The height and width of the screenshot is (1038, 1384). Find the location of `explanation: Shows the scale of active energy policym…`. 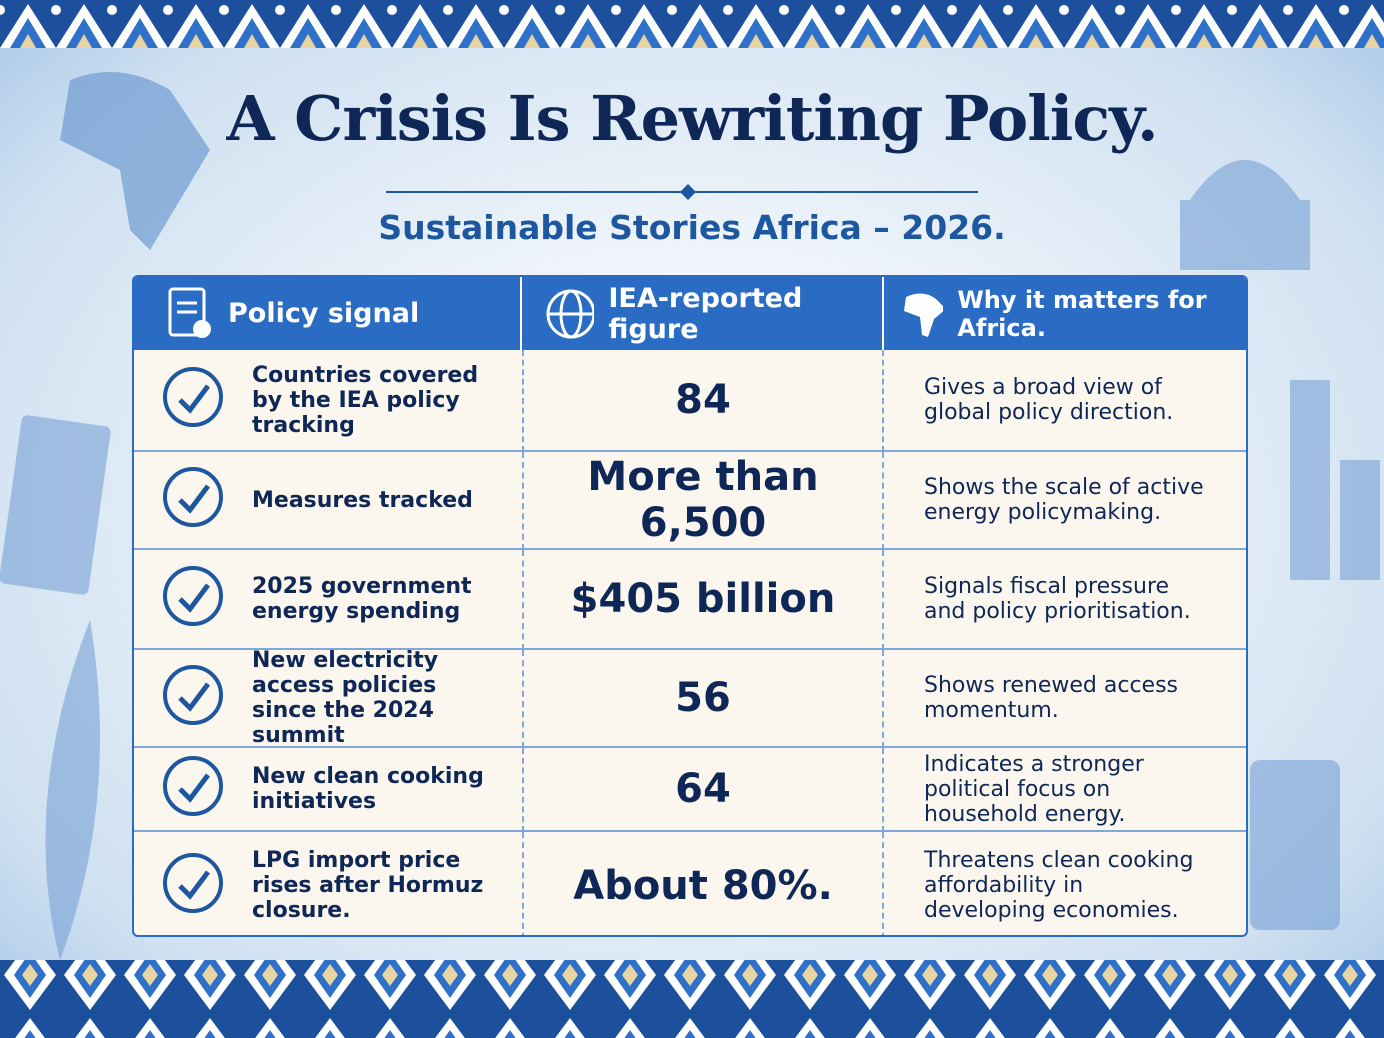

explanation: Shows the scale of active energy policym… is located at coordinates (1065, 501).